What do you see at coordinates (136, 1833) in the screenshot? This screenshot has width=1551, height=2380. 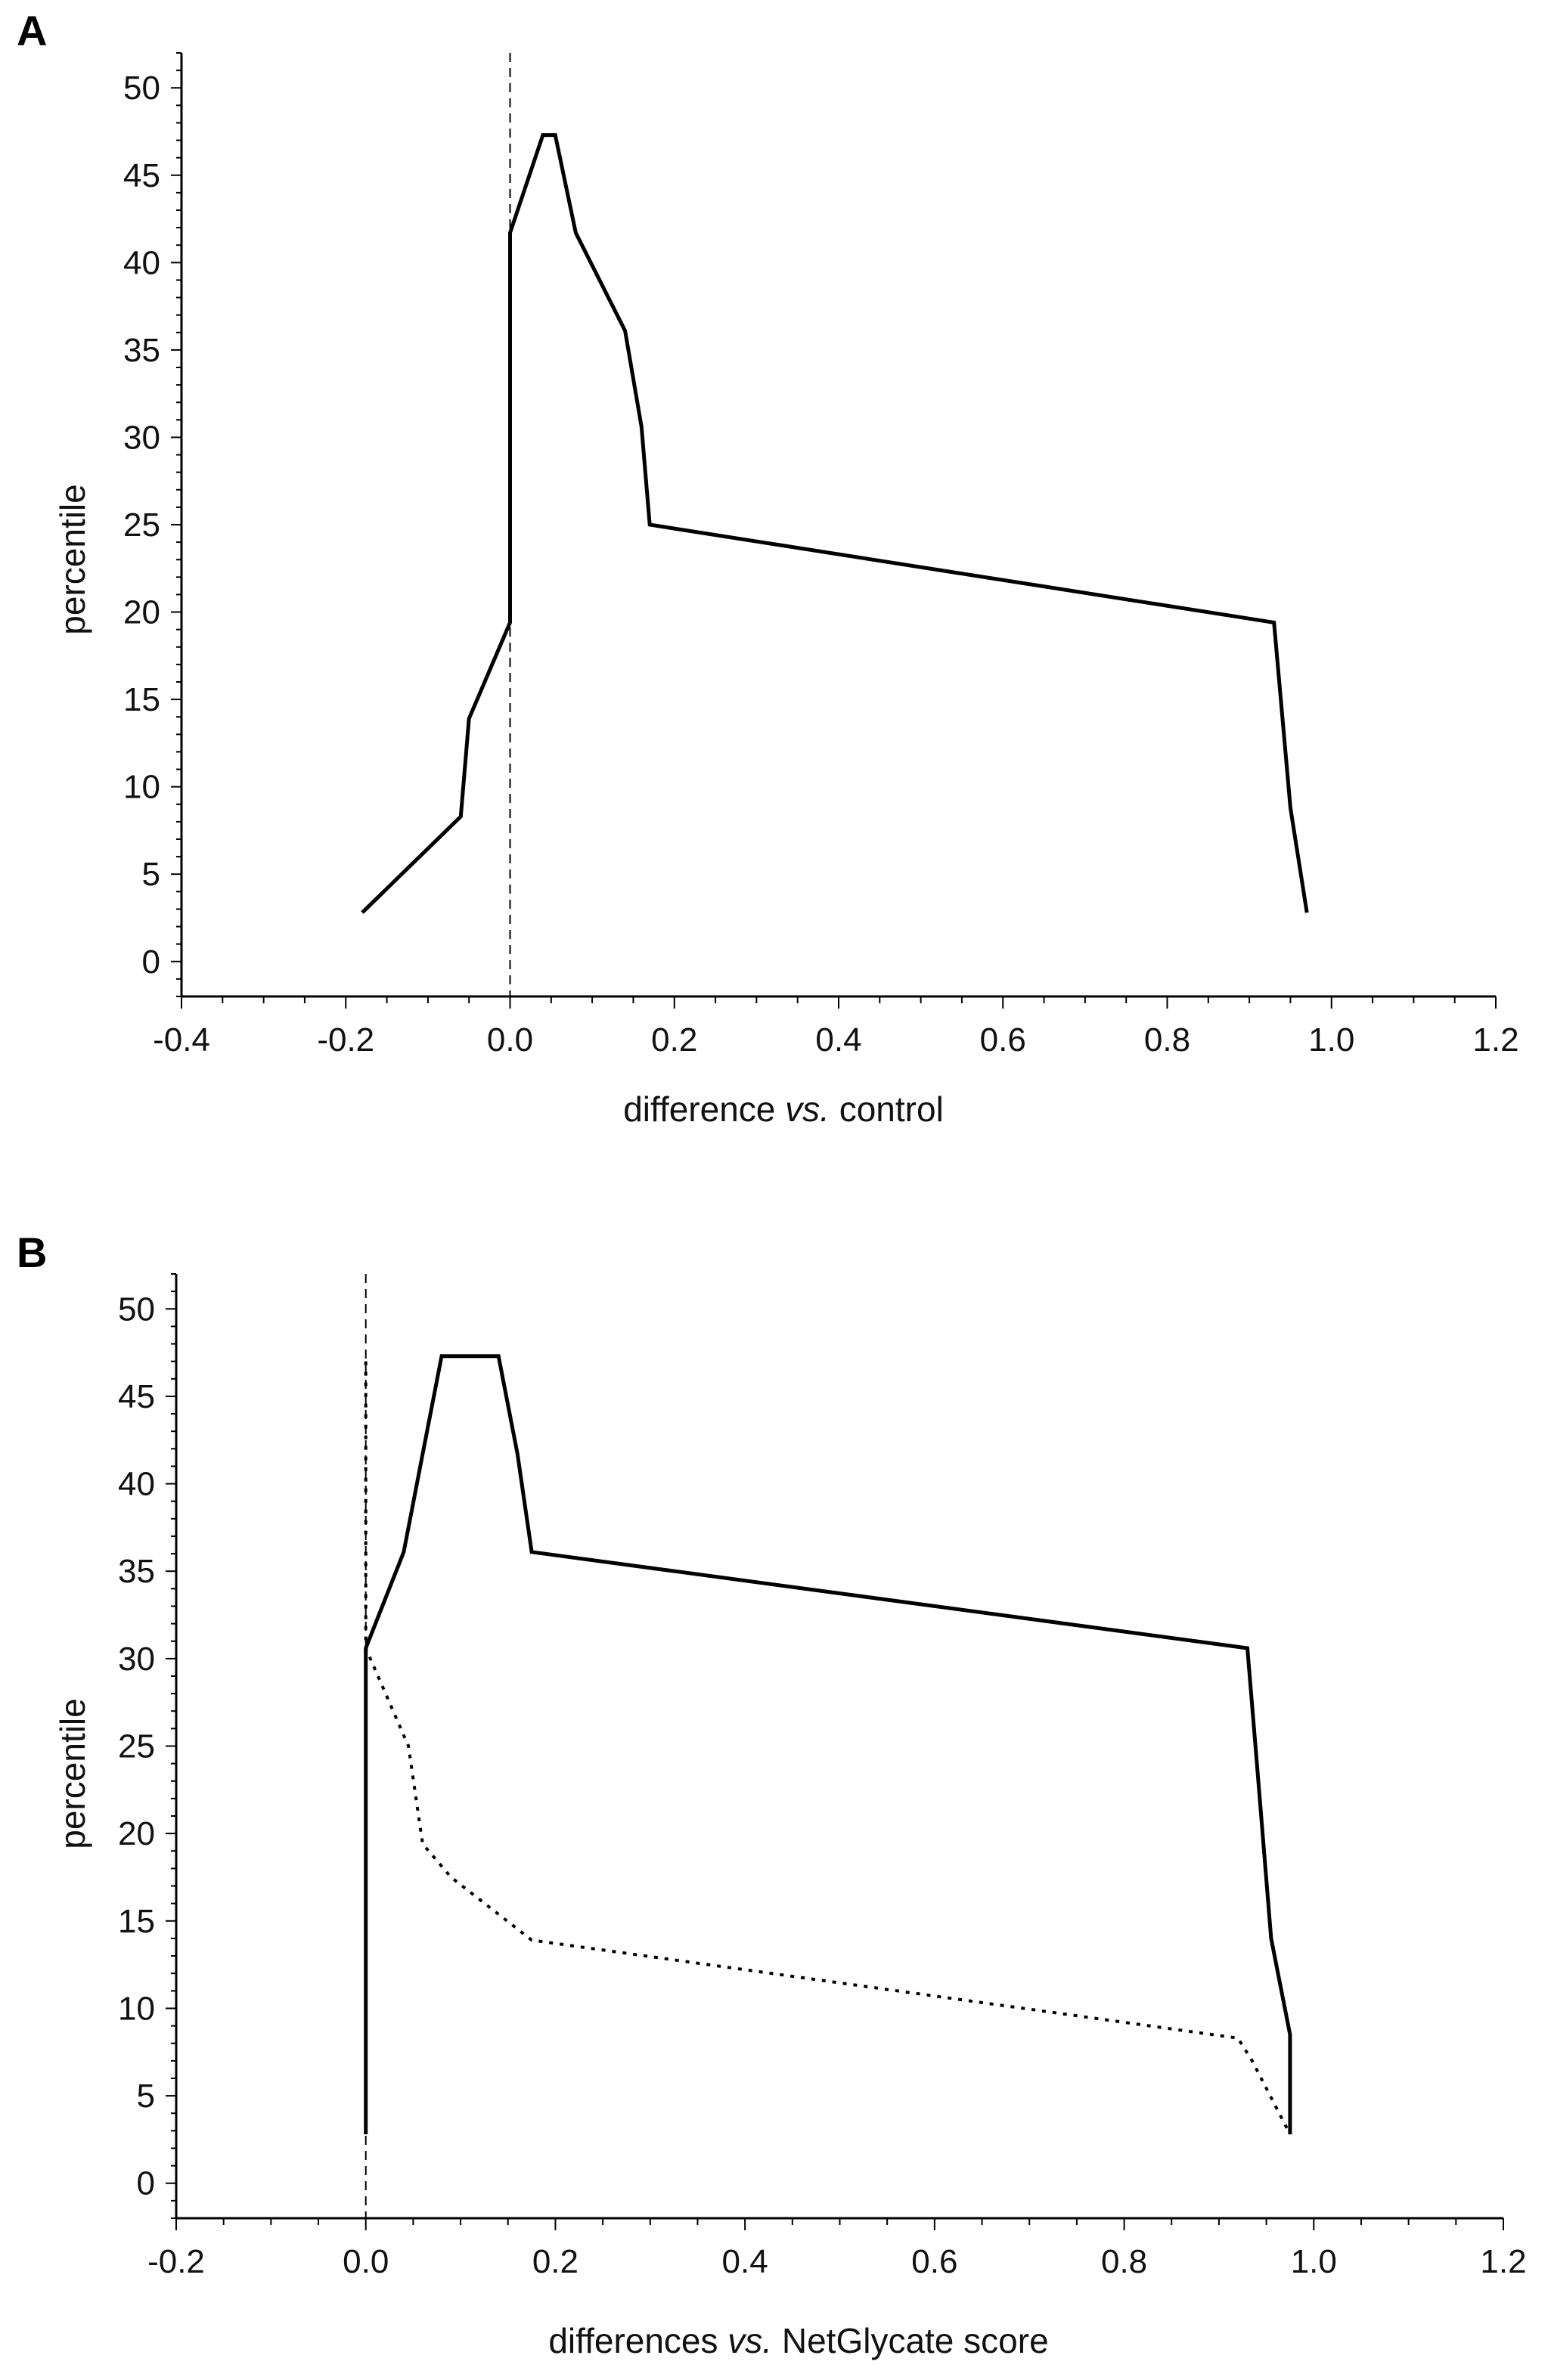 I see `panel-b-y-tick-label: 20` at bounding box center [136, 1833].